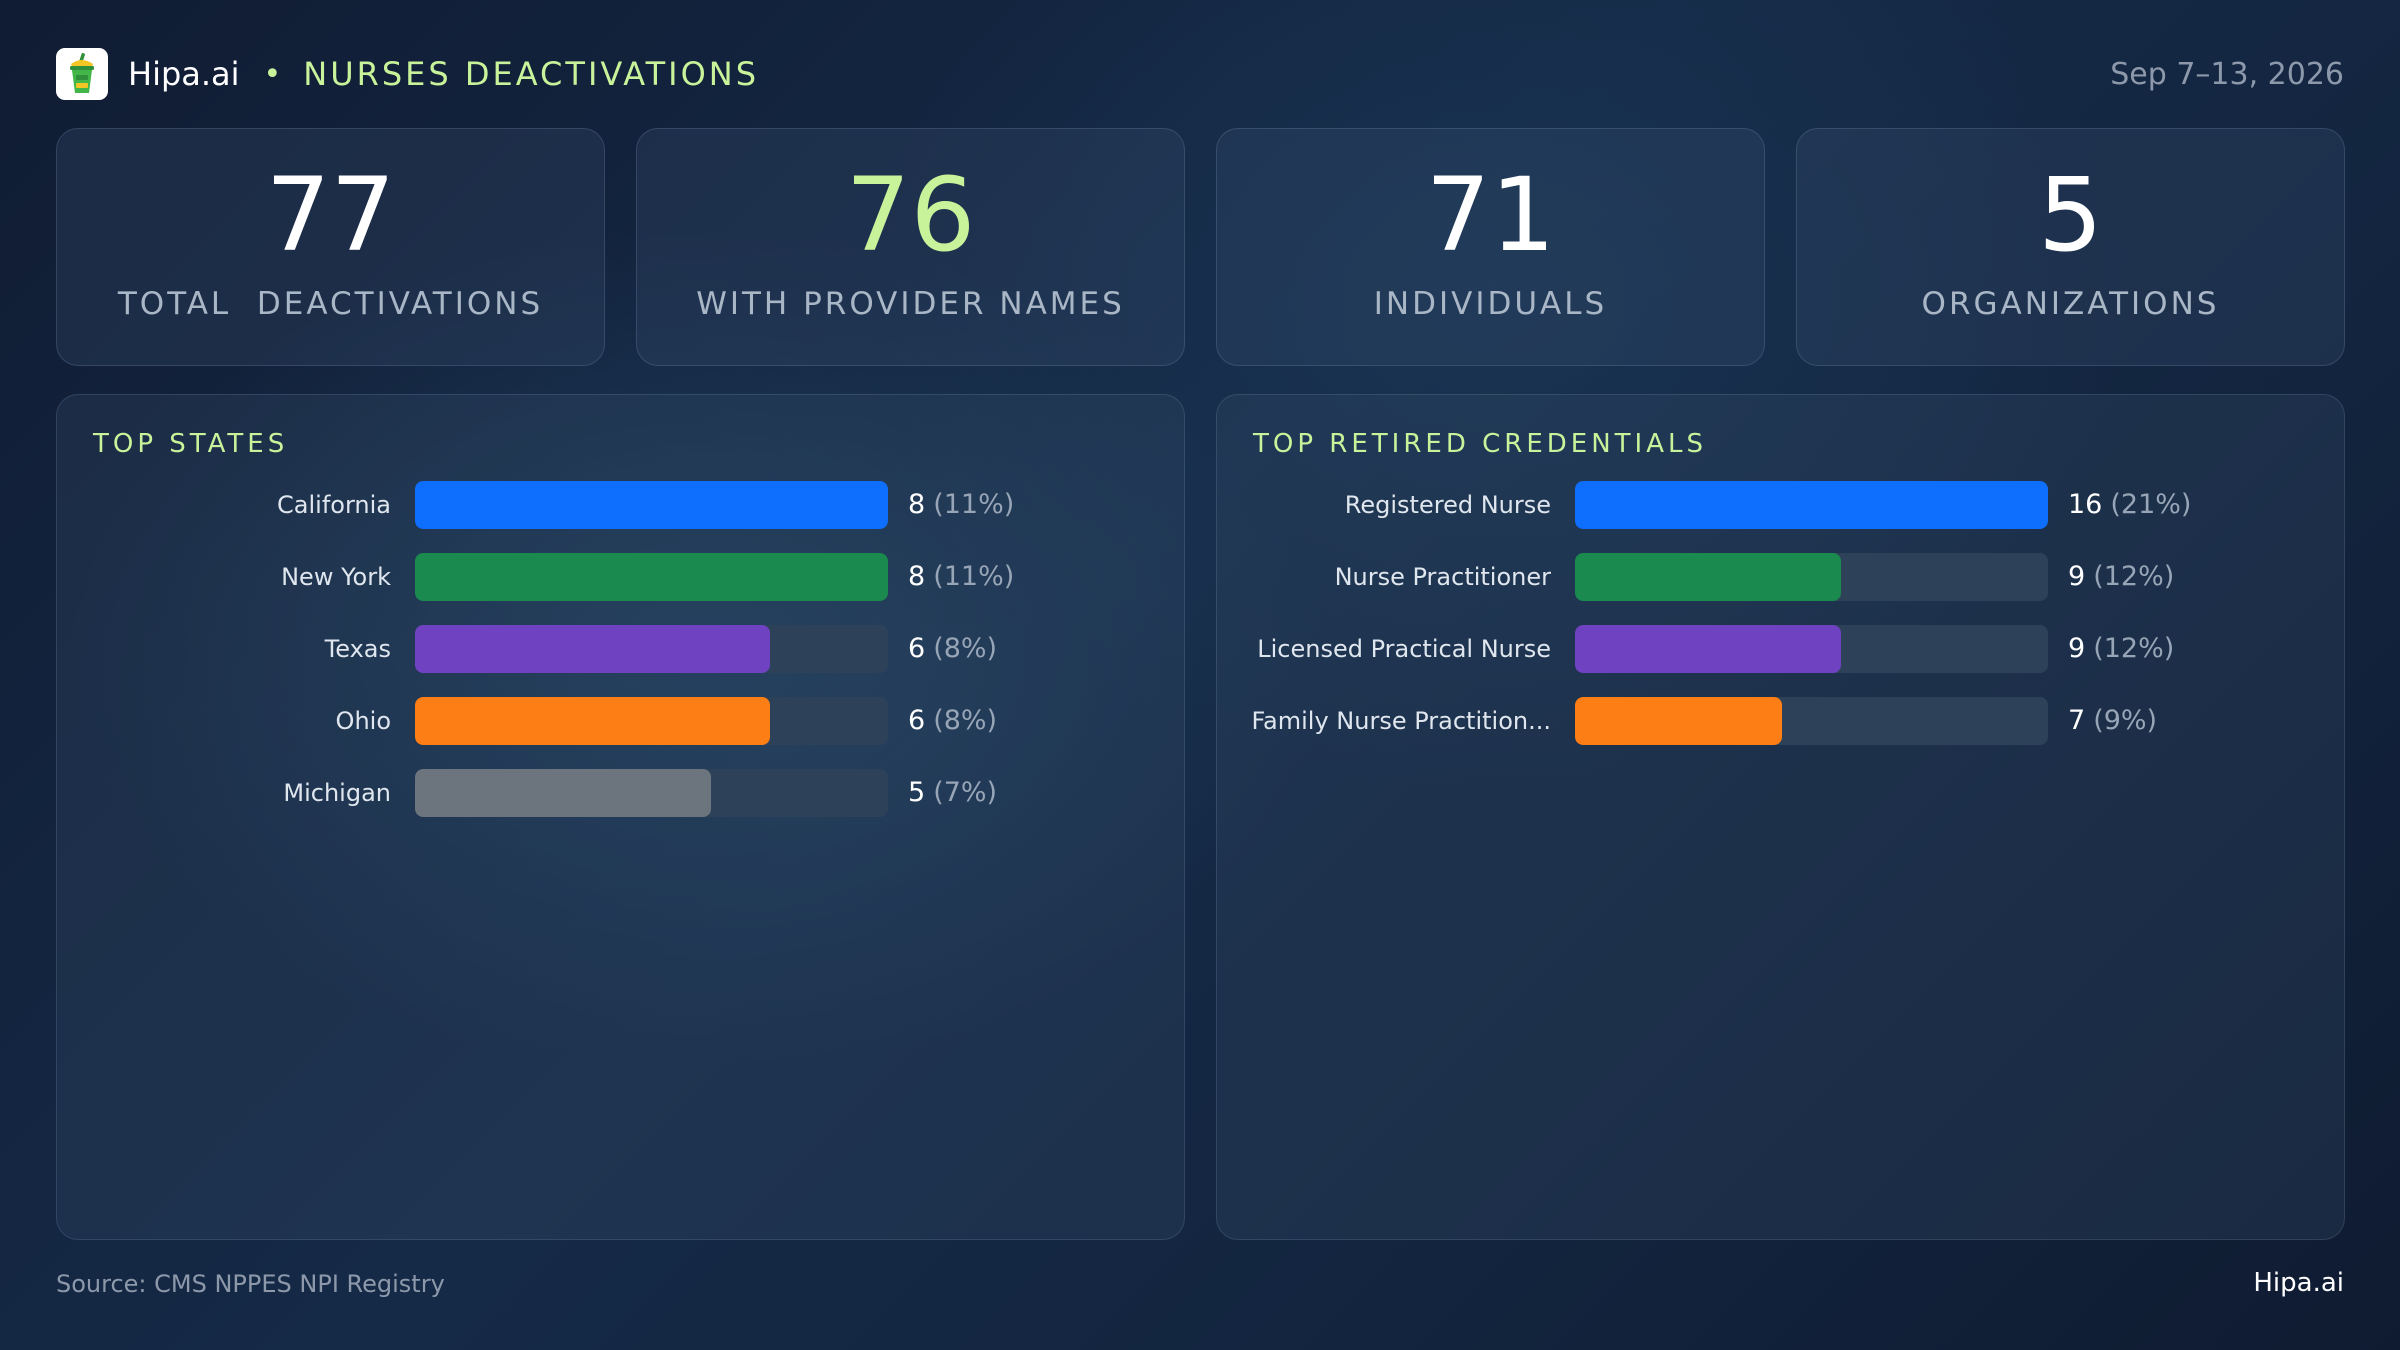 This screenshot has height=1350, width=2400. Describe the element at coordinates (2070, 304) in the screenshot. I see `kpi-label: ORGANIZATIONS` at that location.